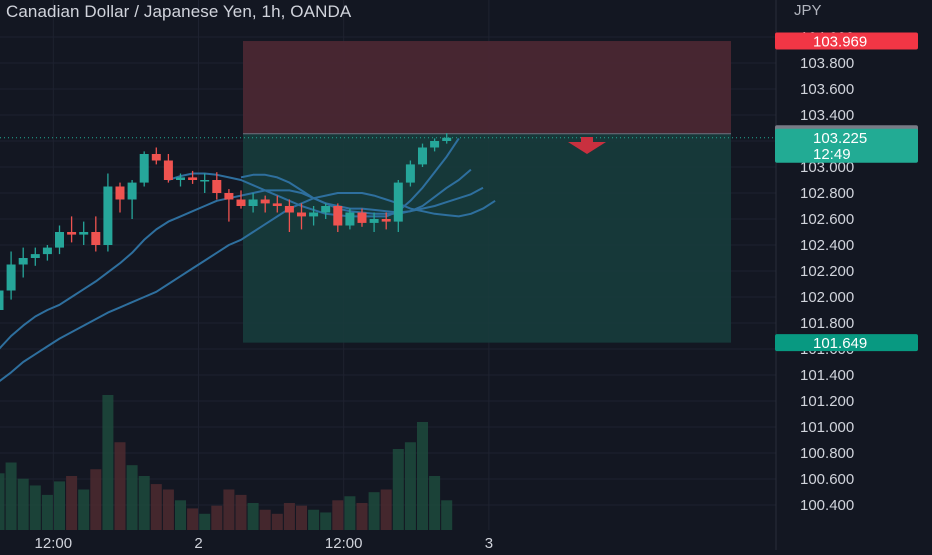  Describe the element at coordinates (827, 167) in the screenshot. I see `price-tick-label: 103.000` at that location.